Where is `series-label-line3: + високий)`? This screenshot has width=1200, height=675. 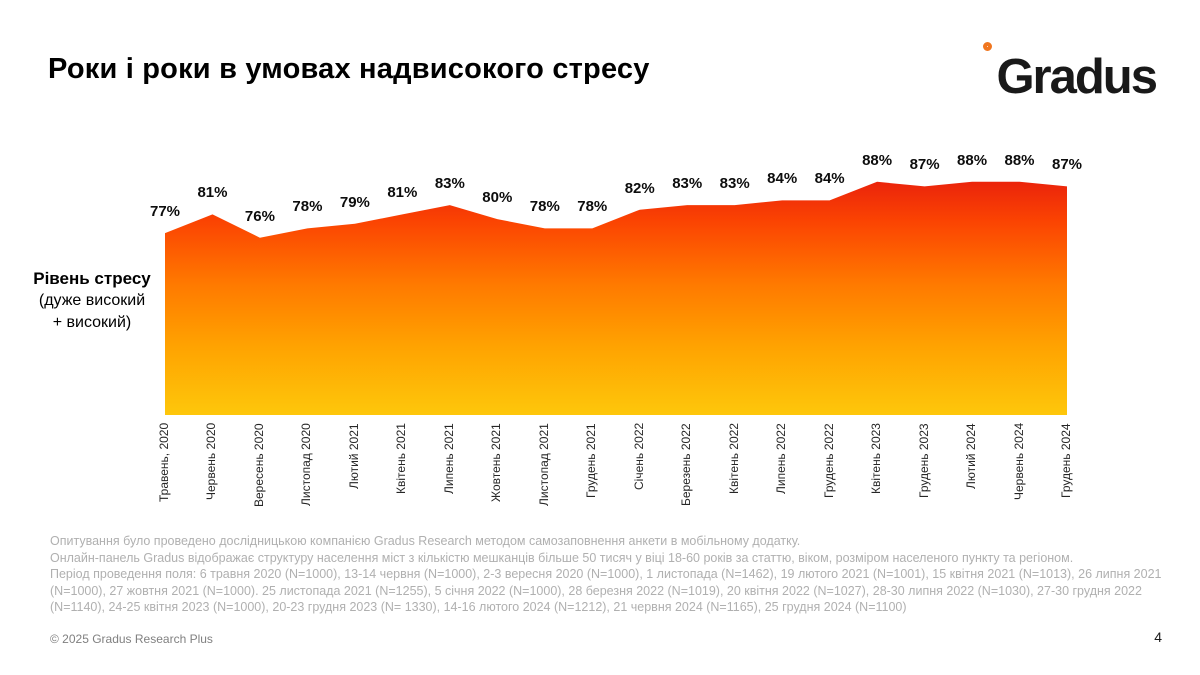 series-label-line3: + високий) is located at coordinates (92, 322).